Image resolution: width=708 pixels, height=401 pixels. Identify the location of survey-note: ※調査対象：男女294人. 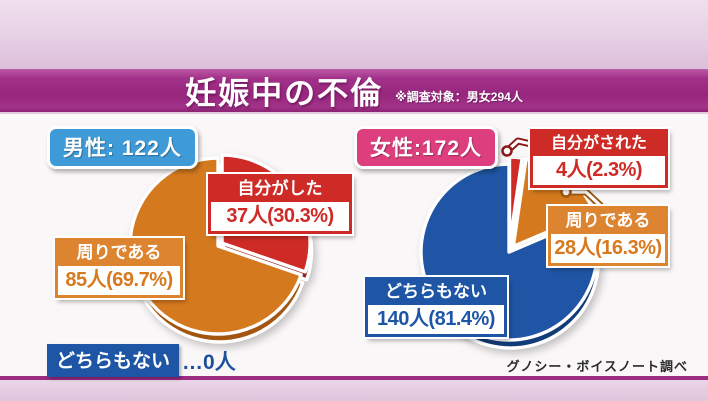
(459, 97).